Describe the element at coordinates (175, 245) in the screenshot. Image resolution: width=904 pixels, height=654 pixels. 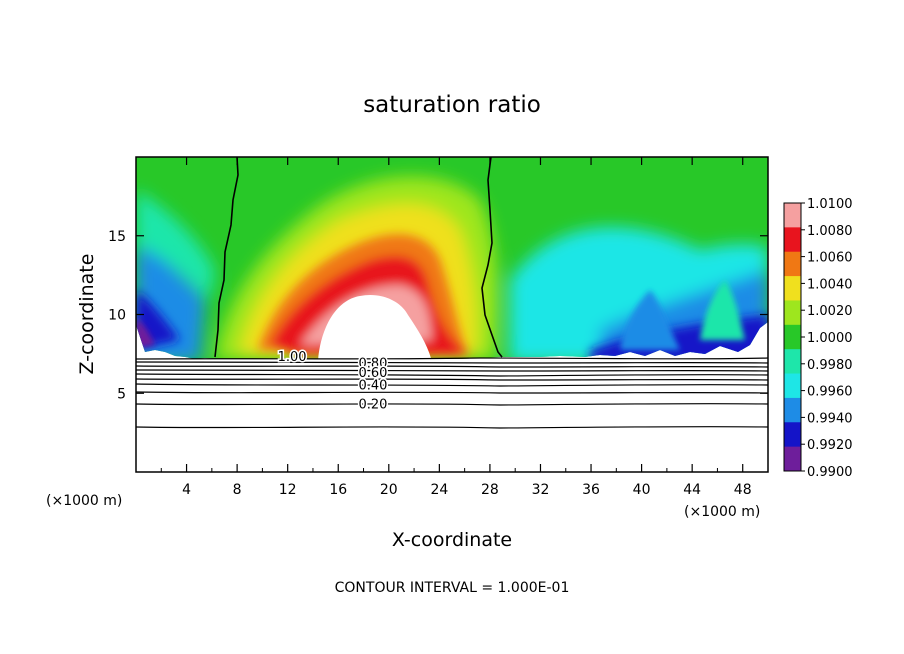
I see `field-left-cyan` at that location.